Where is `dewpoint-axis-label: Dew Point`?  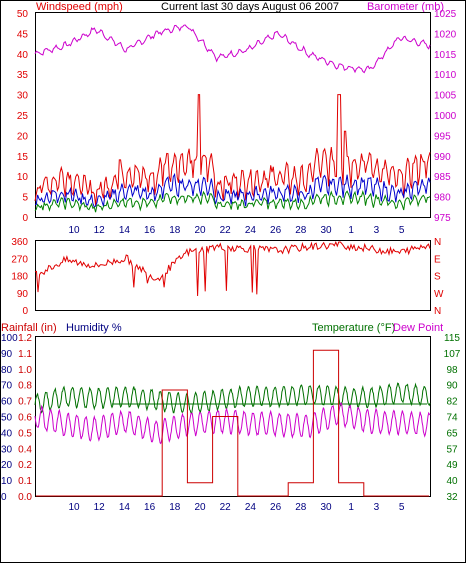 dewpoint-axis-label: Dew Point is located at coordinates (418, 328).